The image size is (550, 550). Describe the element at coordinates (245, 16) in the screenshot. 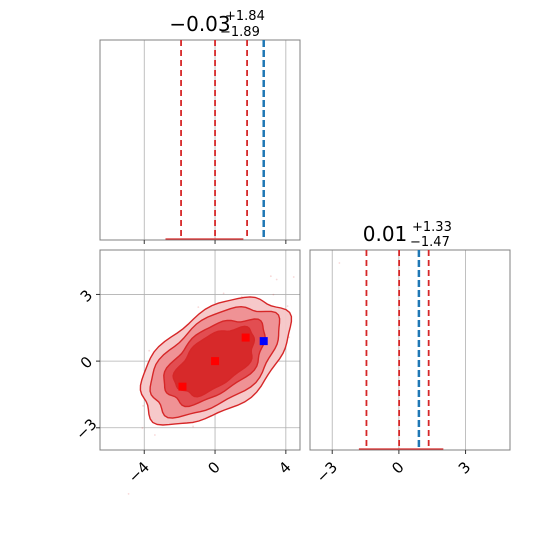

I see `title-x-plus: +1.84` at that location.